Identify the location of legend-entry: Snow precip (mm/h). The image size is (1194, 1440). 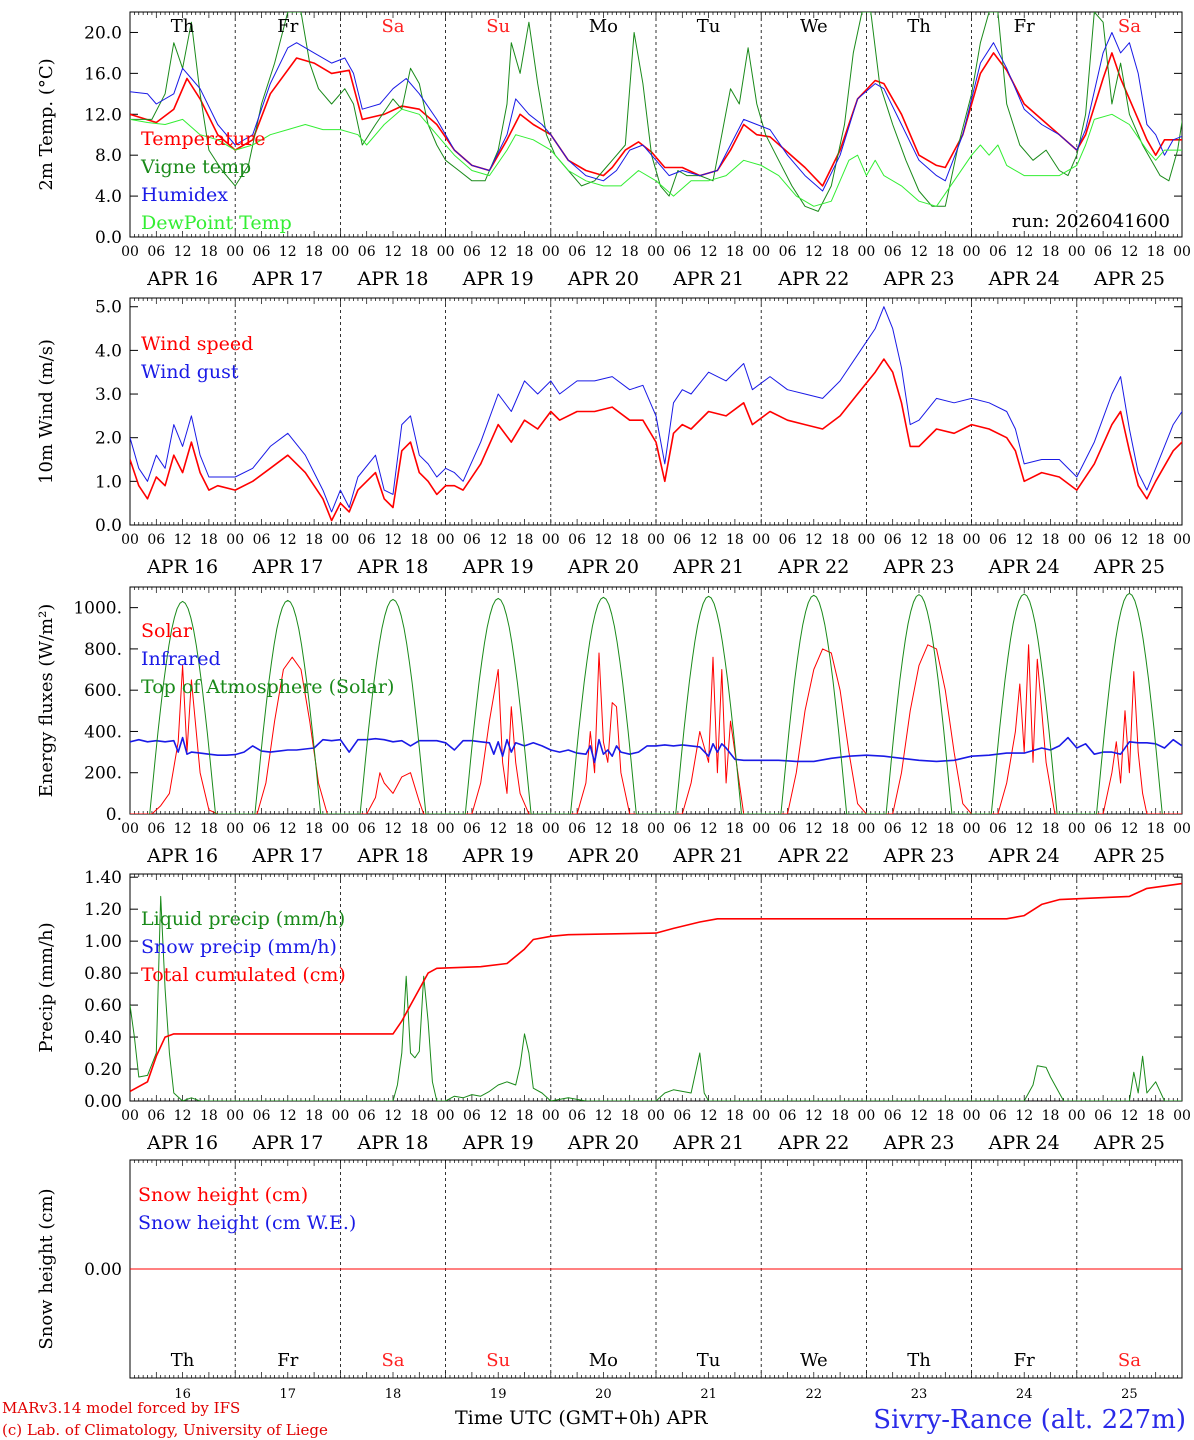
(239, 947).